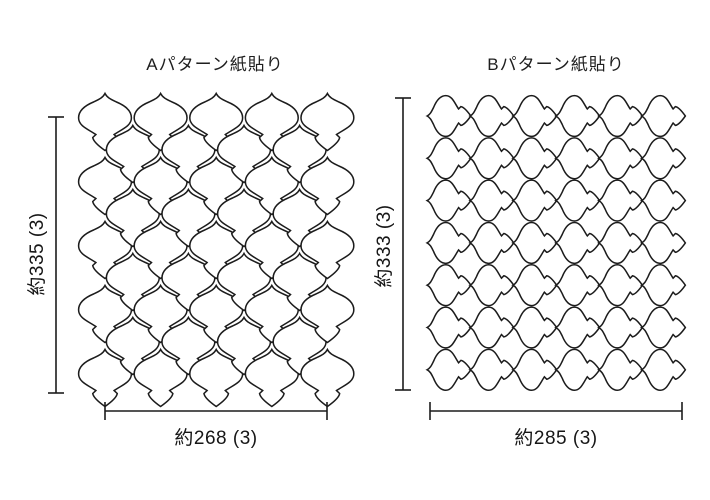 Image resolution: width=710 pixels, height=500 pixels. Describe the element at coordinates (403, 244) in the screenshot. I see `pattern-b-height-dimension-line` at that location.